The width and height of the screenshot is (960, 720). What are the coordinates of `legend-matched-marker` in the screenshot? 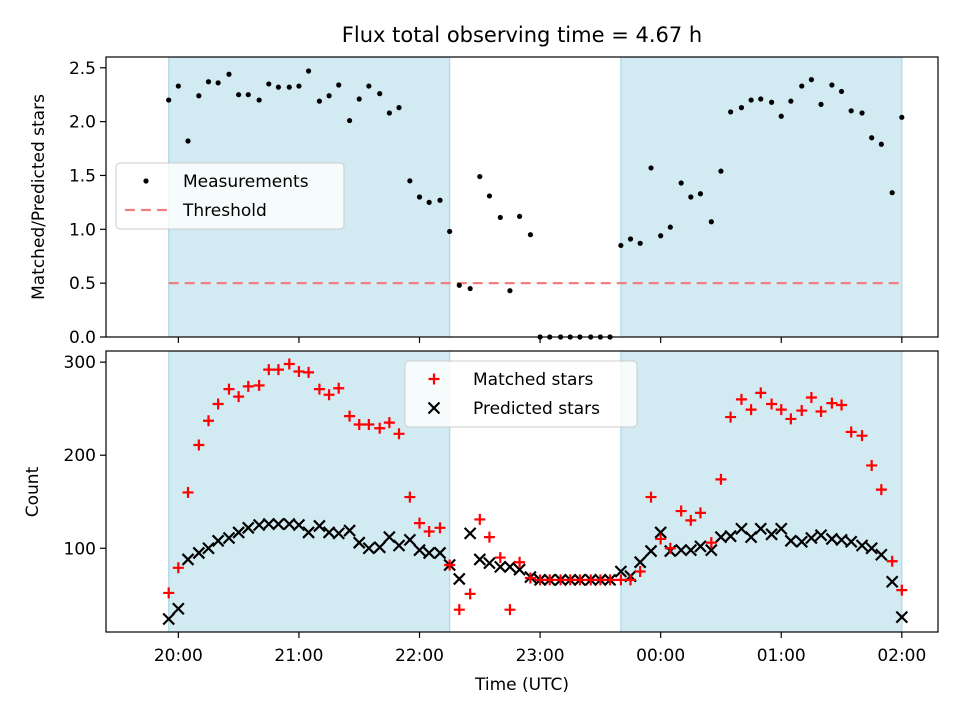 It's located at (434, 379).